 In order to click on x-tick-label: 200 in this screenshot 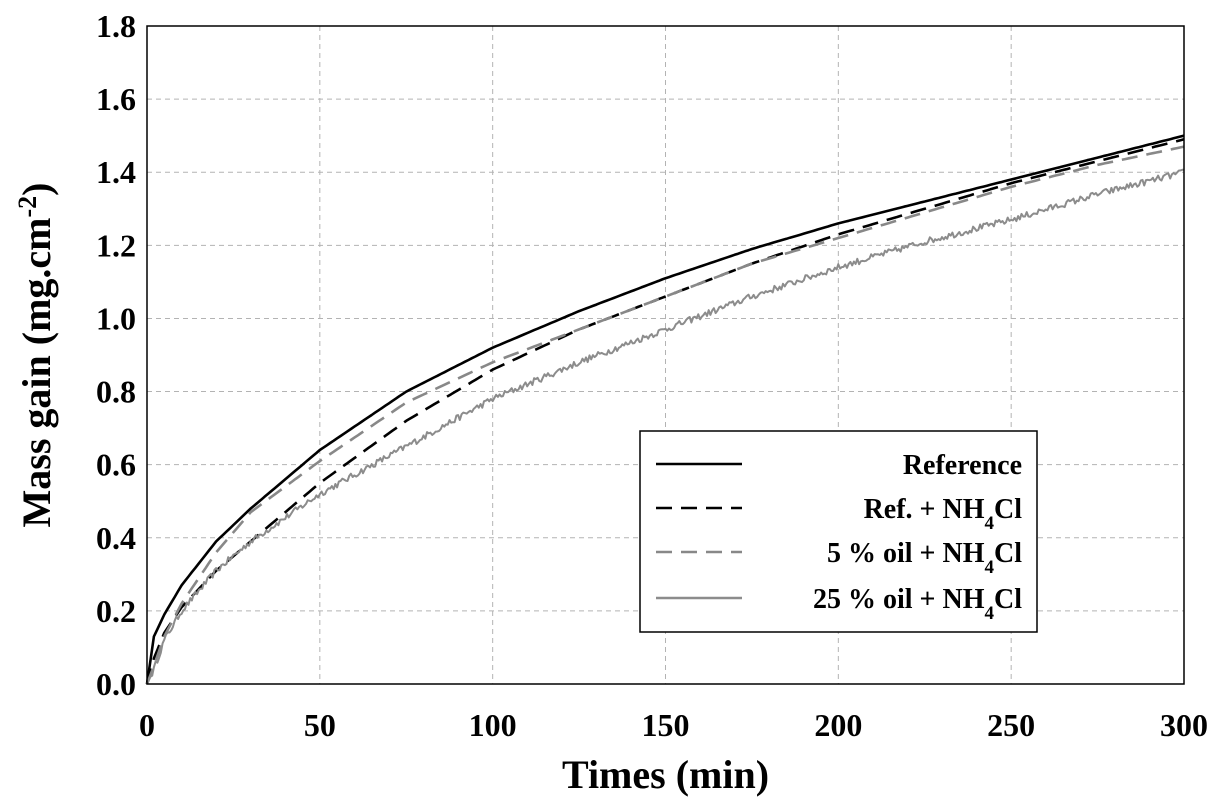, I will do `click(838, 725)`.